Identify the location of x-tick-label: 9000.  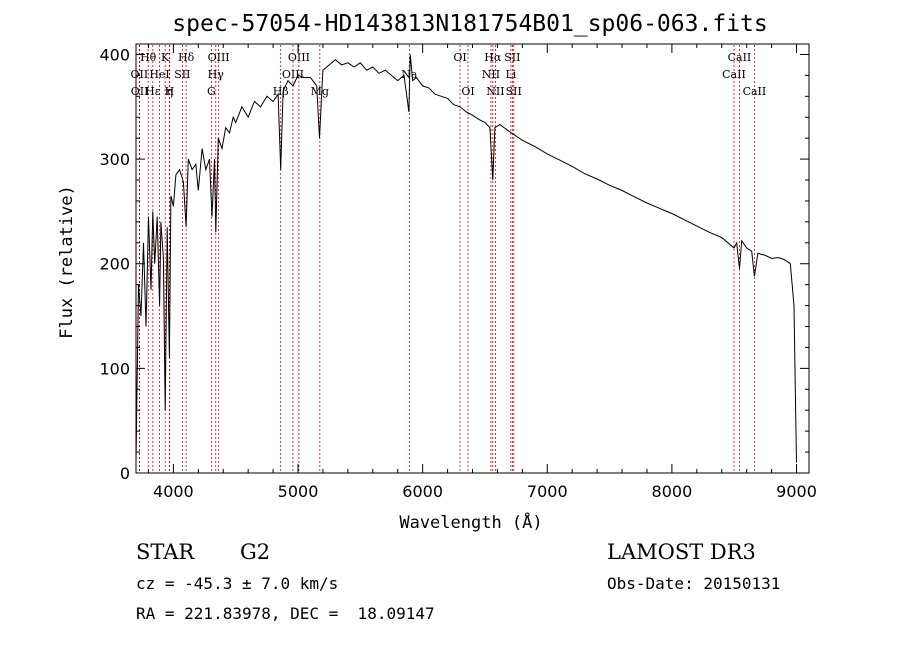
(796, 491).